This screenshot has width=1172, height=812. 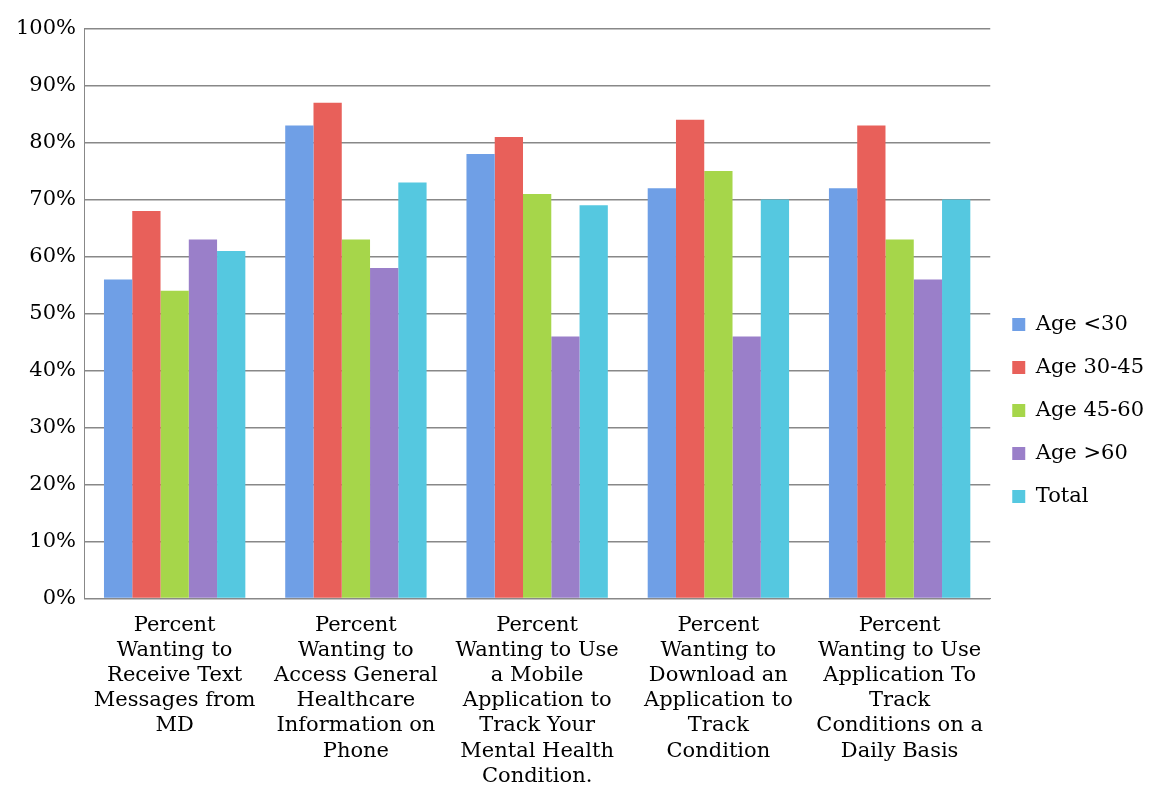 I want to click on y-tick-label: 20%, so click(x=53, y=483).